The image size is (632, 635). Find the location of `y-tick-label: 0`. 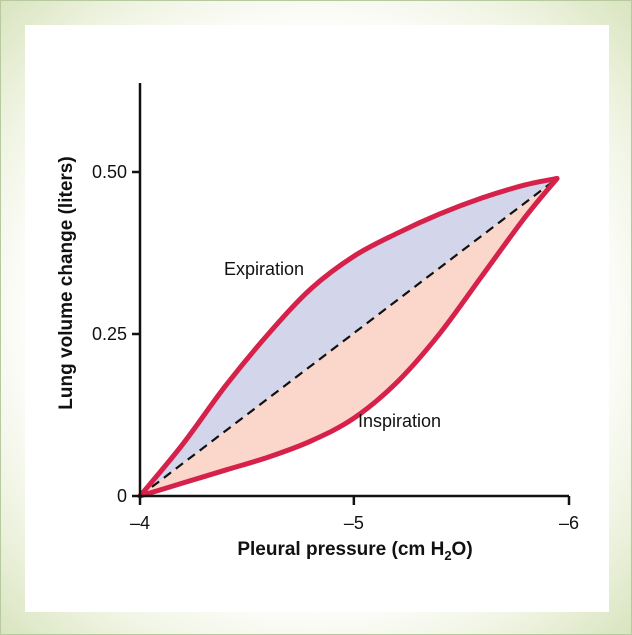

y-tick-label: 0 is located at coordinates (122, 496).